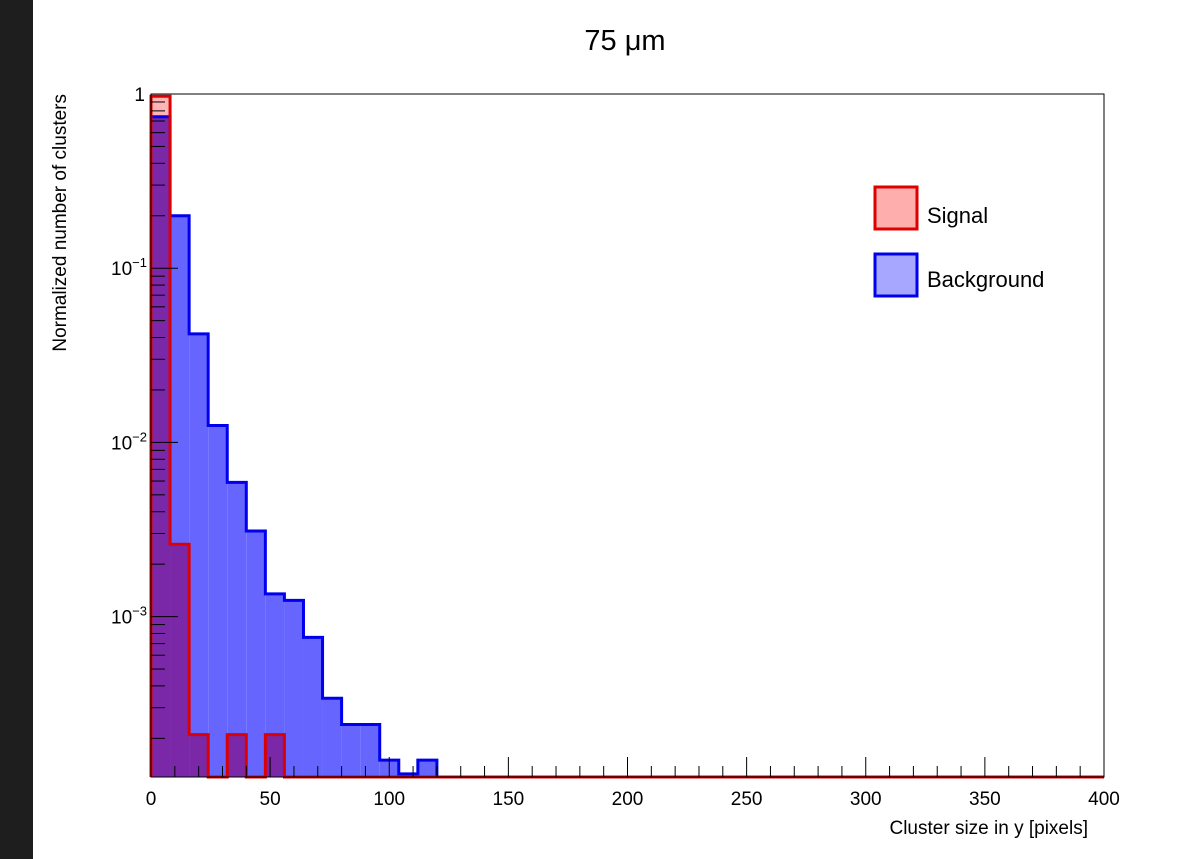 This screenshot has height=859, width=1194. I want to click on x-tick-label: 50, so click(270, 799).